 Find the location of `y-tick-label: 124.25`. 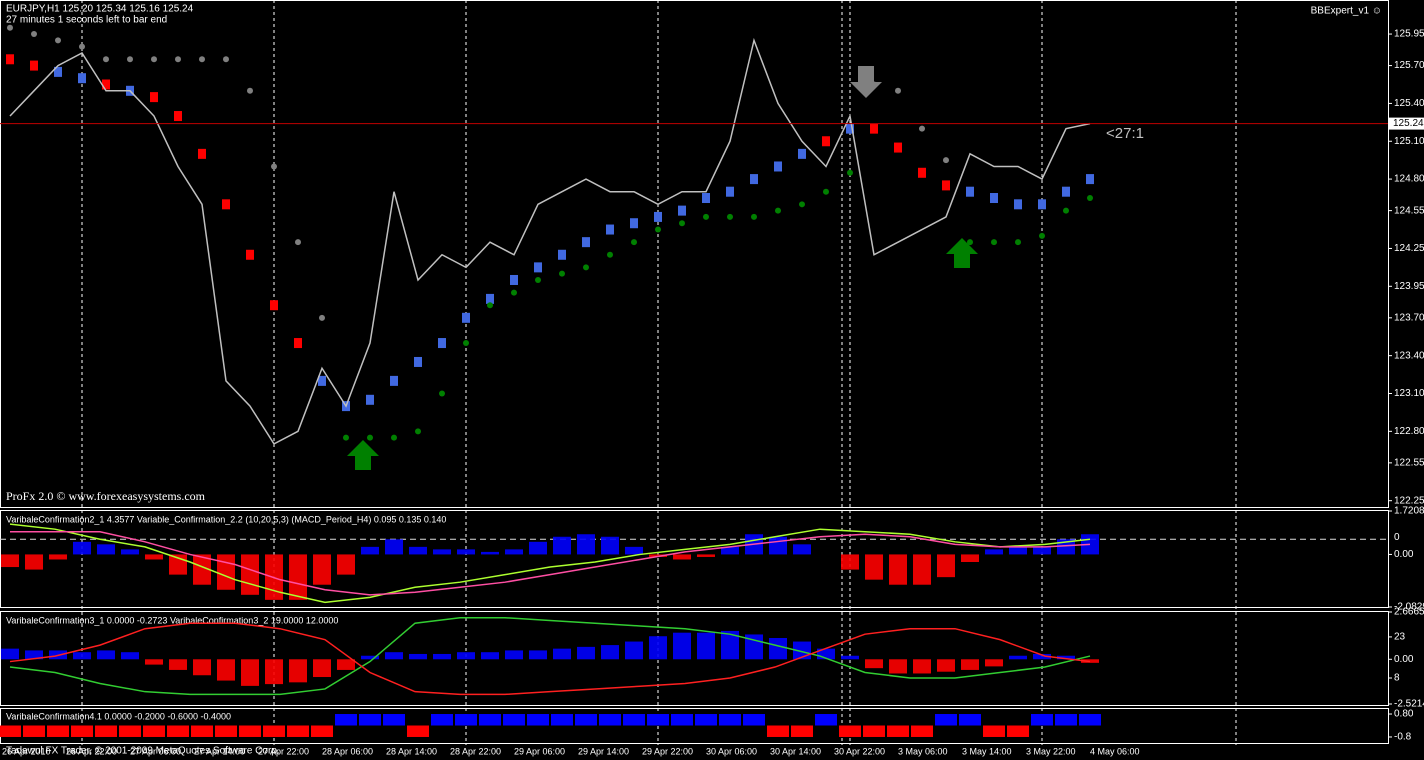

y-tick-label: 124.25 is located at coordinates (1409, 248).